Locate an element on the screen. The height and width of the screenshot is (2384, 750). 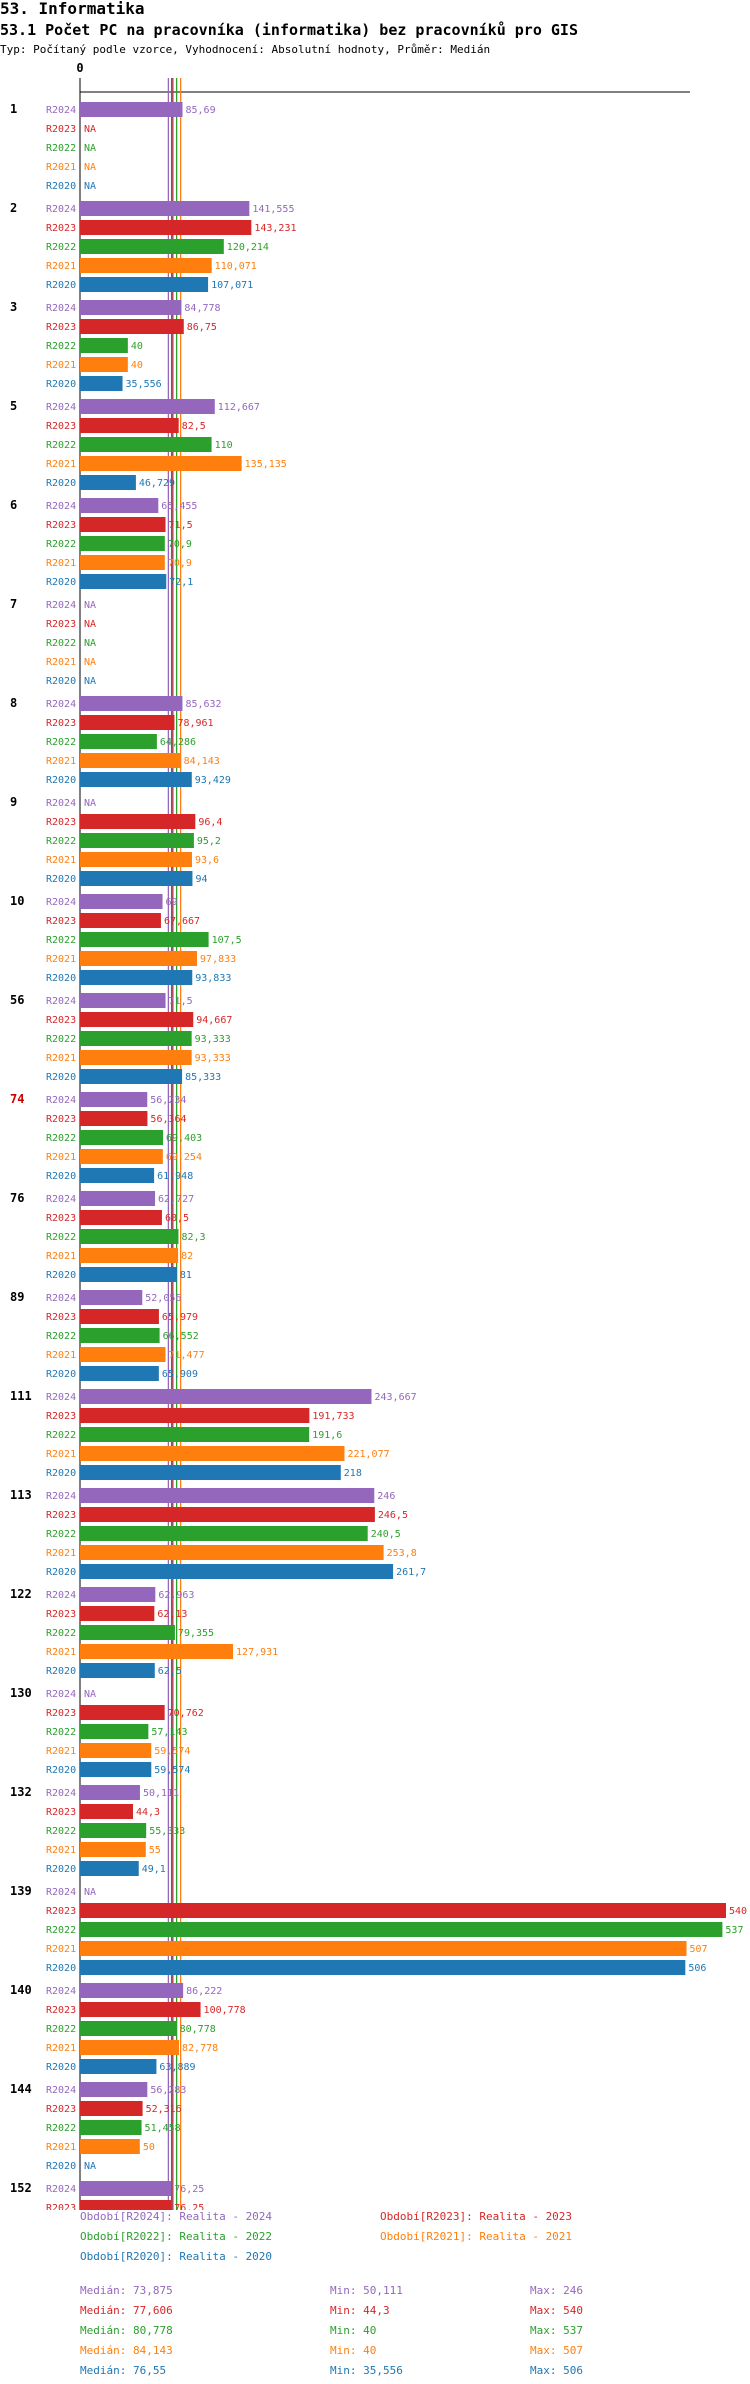
value-label: 68,5 is located at coordinates (177, 1218).